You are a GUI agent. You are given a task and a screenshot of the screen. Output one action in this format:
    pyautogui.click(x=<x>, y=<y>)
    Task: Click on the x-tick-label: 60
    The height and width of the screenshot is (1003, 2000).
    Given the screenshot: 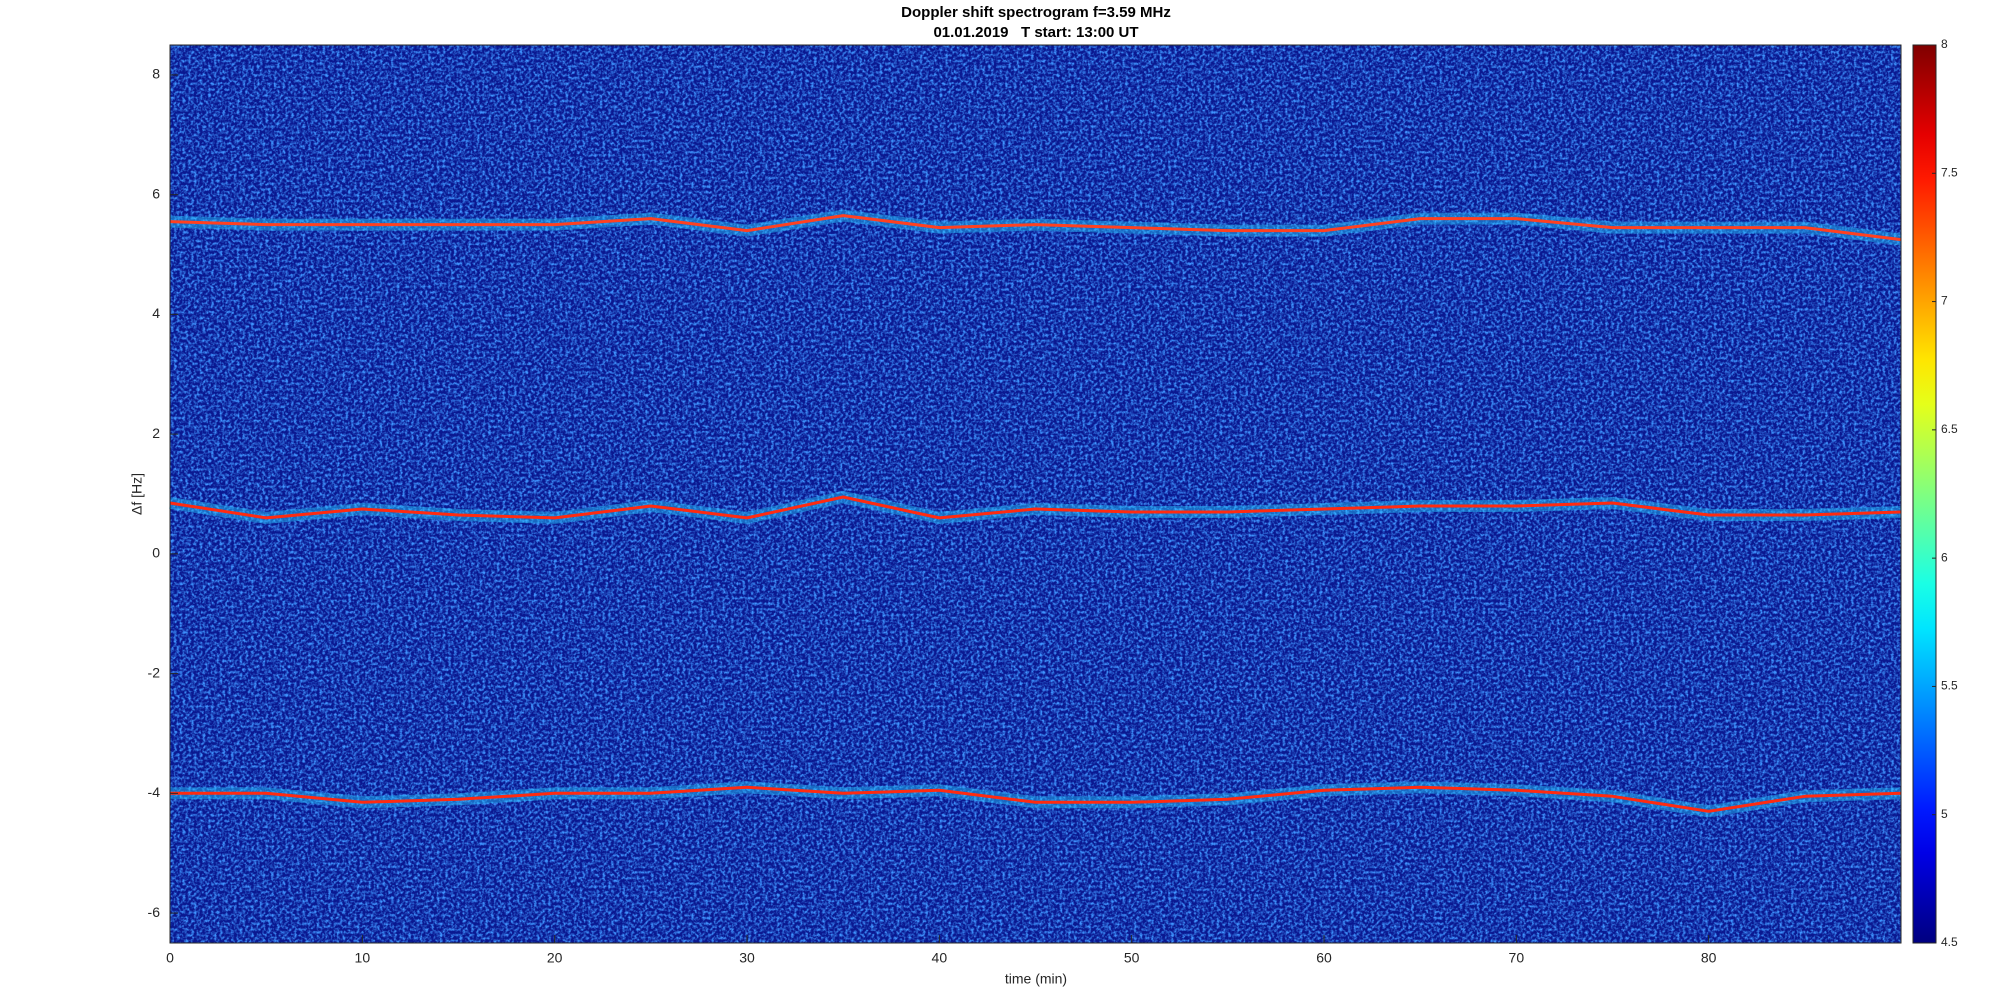 What is the action you would take?
    pyautogui.click(x=1324, y=958)
    